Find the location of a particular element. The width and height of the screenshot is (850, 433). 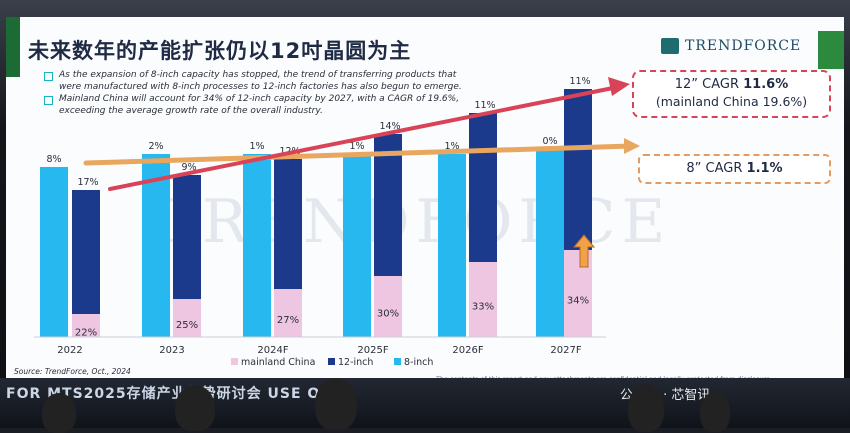

cagr-12-line1: 12” CAGR 11.6% is located at coordinates (731, 84).